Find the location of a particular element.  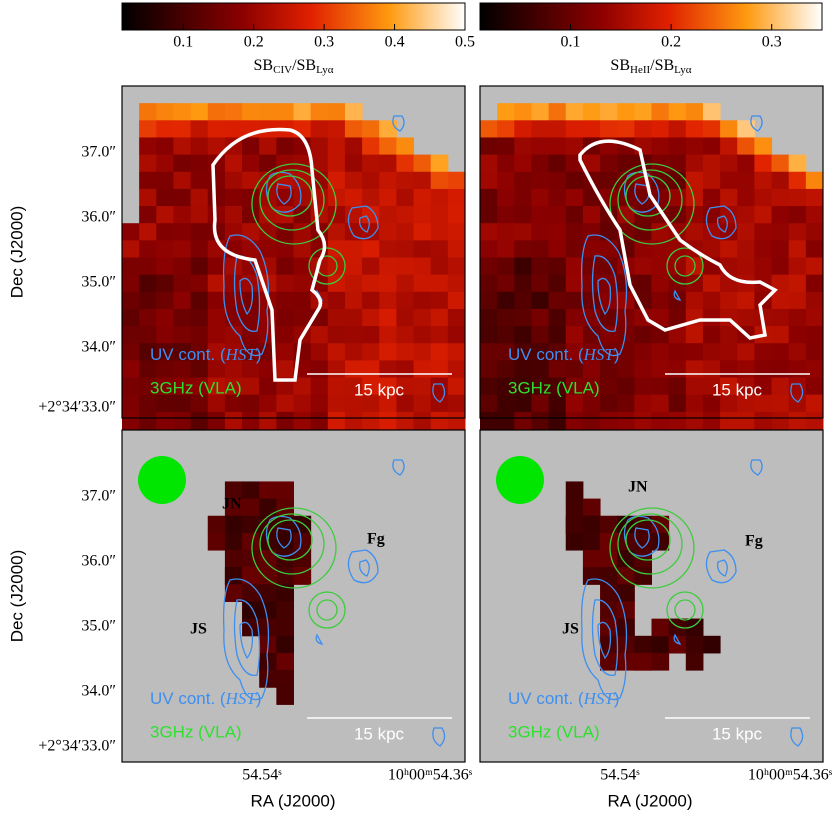

y-tick-label: 36.0″ is located at coordinates (98, 561).